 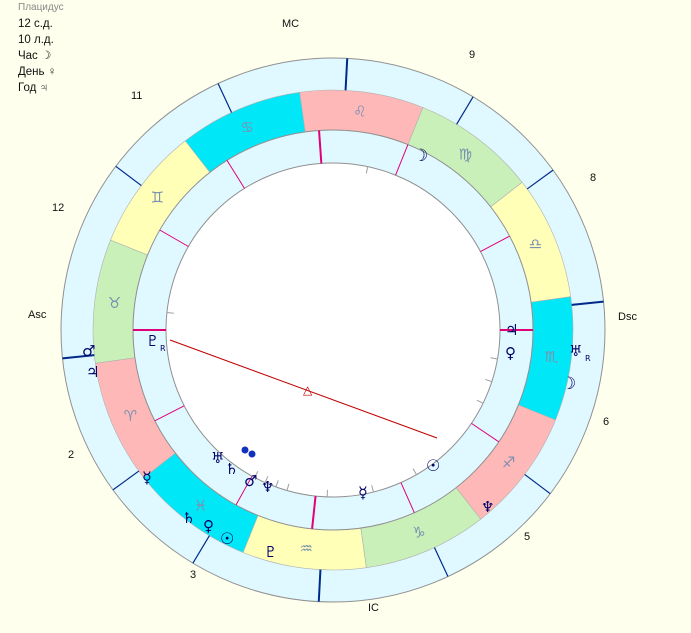 I want to click on pisces-icon: ♓, so click(x=200, y=506).